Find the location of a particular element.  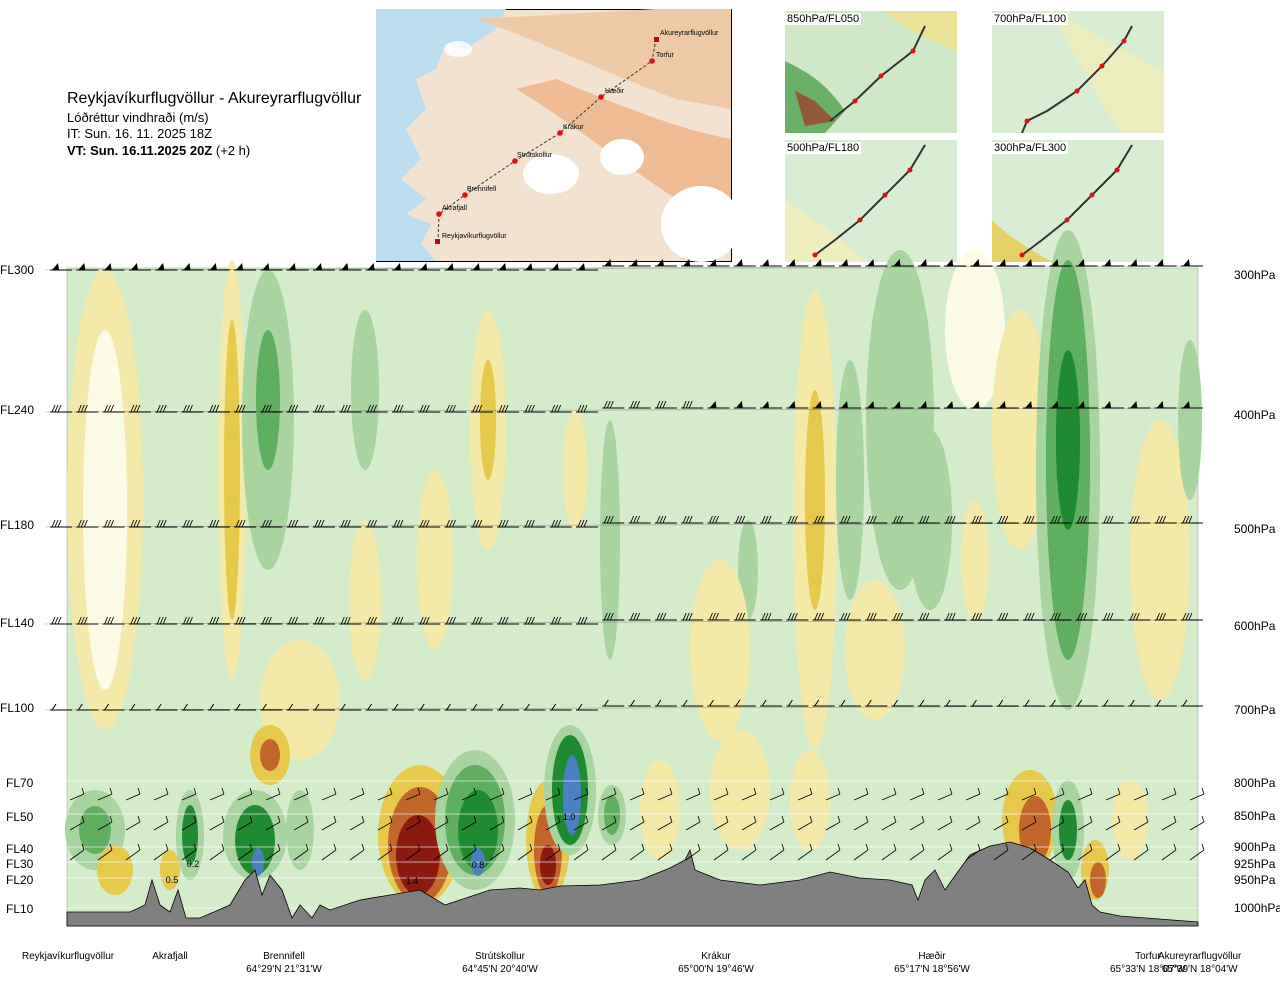

route-point-marker is located at coordinates (515, 161).